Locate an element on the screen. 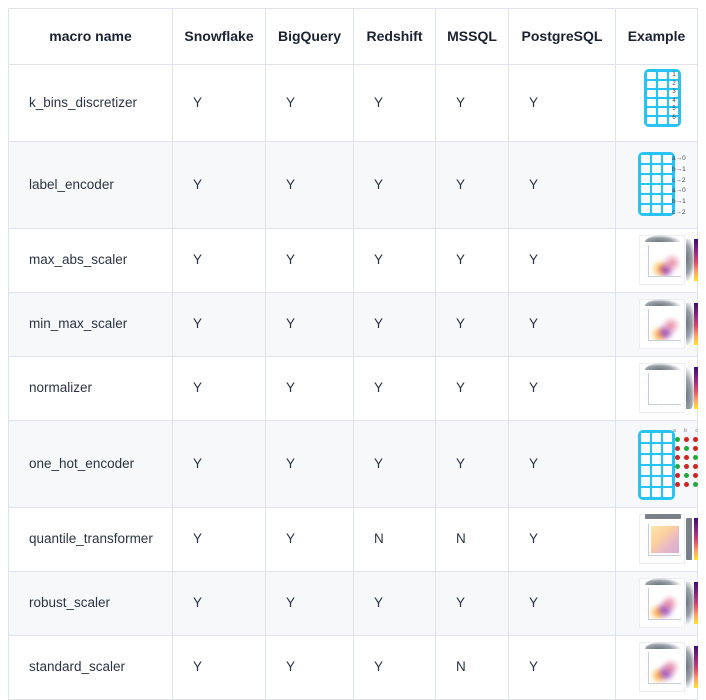  label-mapping: a→0 is located at coordinates (679, 191).